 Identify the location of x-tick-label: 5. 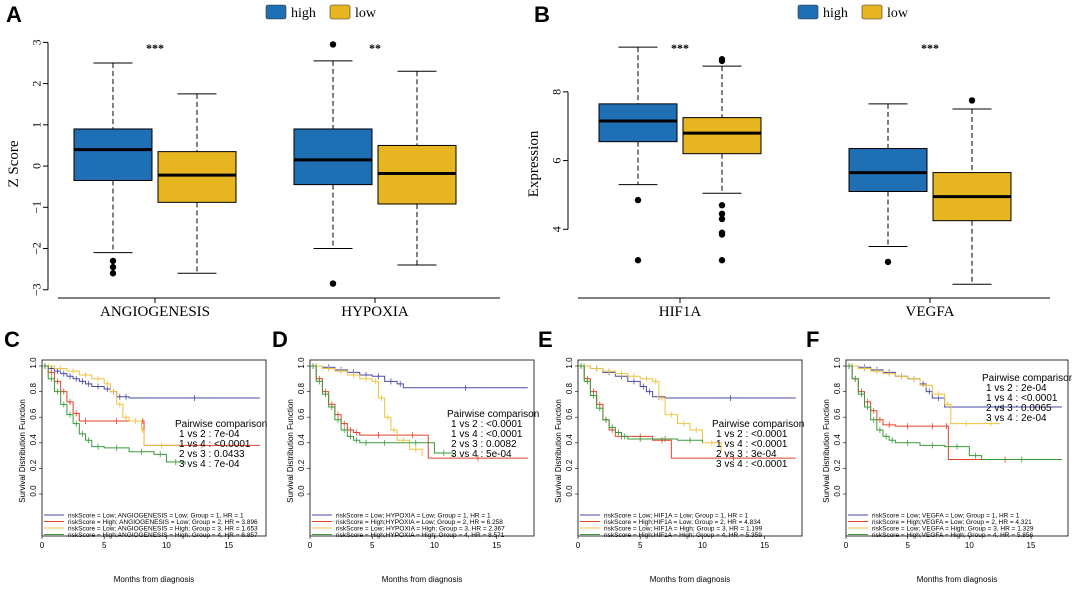
(907, 545).